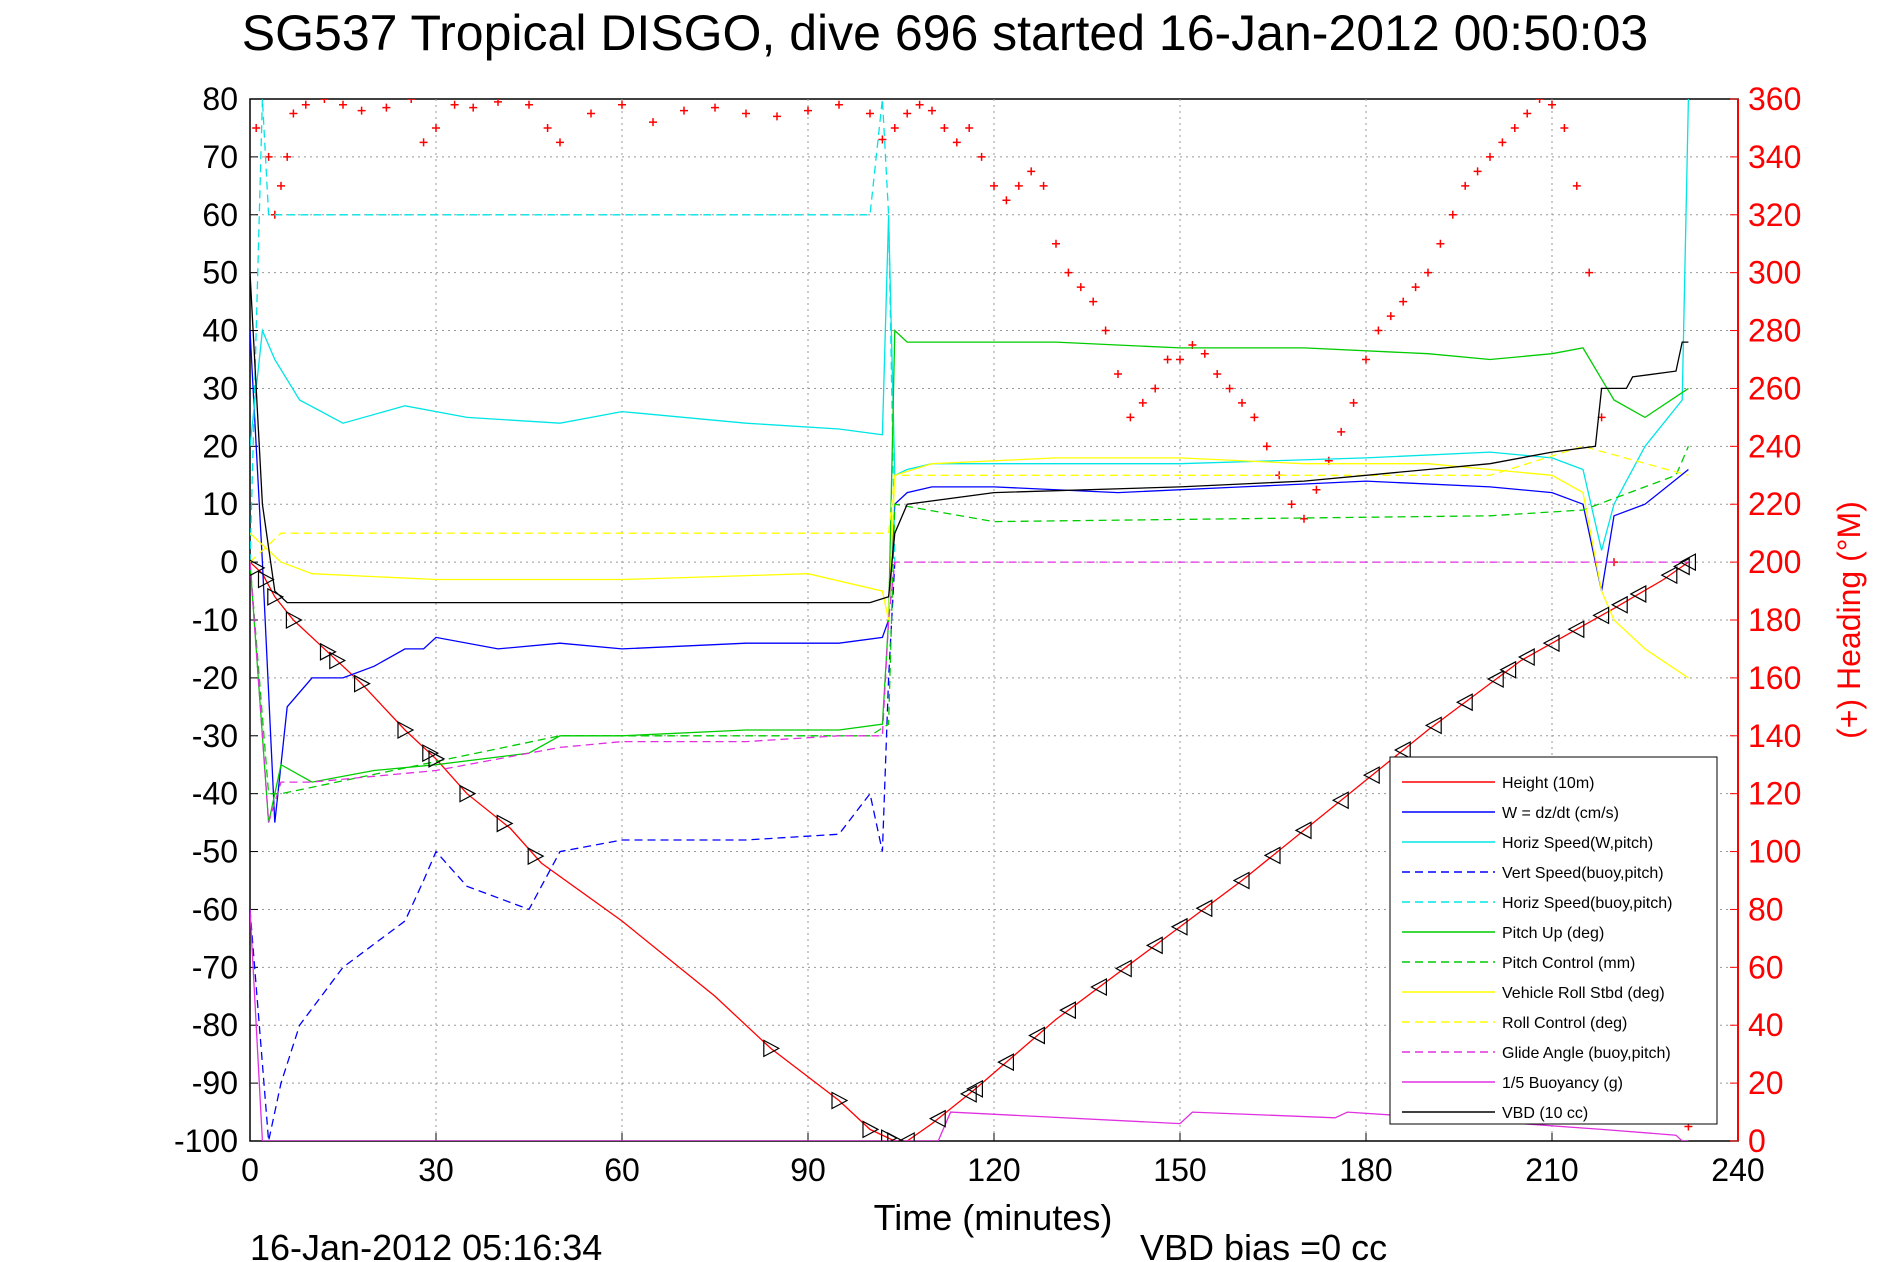 The image size is (1891, 1262). Describe the element at coordinates (1774, 215) in the screenshot. I see `y-right-tick-label: 320` at that location.